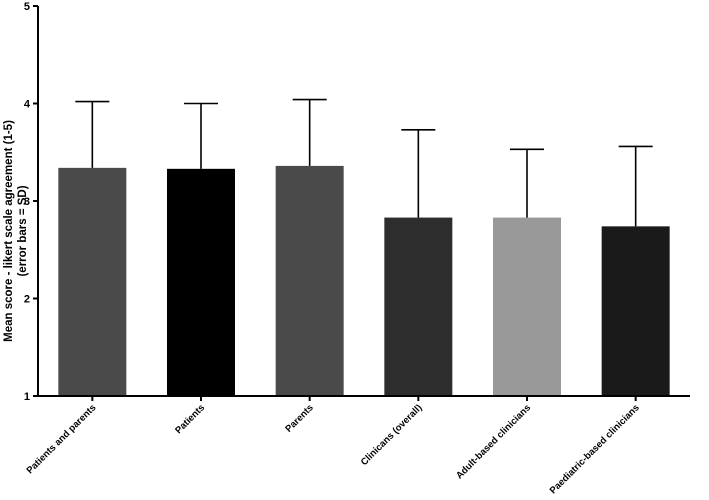  What do you see at coordinates (190, 419) in the screenshot?
I see `x-tick-label-2: Patients` at bounding box center [190, 419].